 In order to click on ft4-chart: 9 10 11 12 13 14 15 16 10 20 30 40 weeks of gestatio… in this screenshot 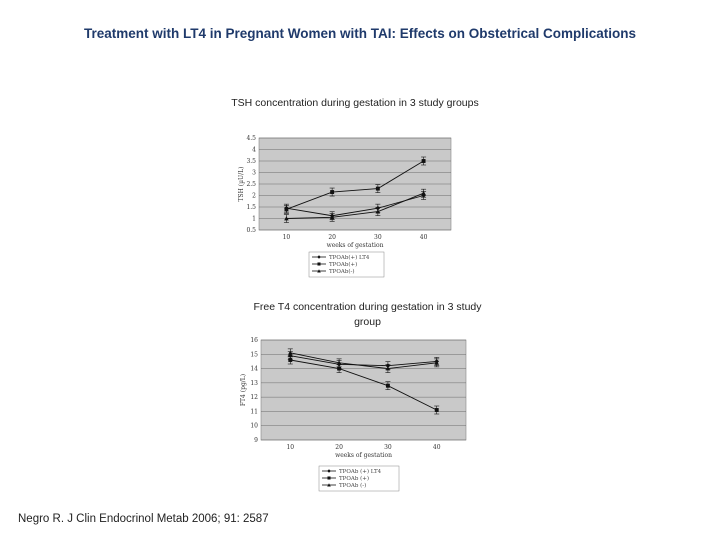, I will do `click(353, 414)`.